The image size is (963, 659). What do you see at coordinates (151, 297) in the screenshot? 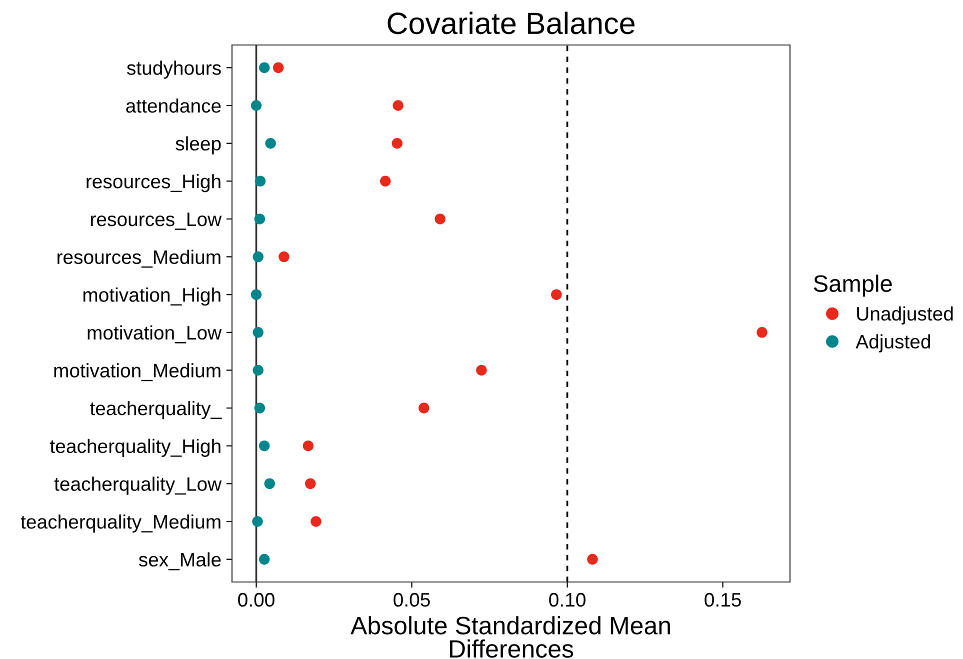
I see `y-tick-label: motivation_High` at bounding box center [151, 297].